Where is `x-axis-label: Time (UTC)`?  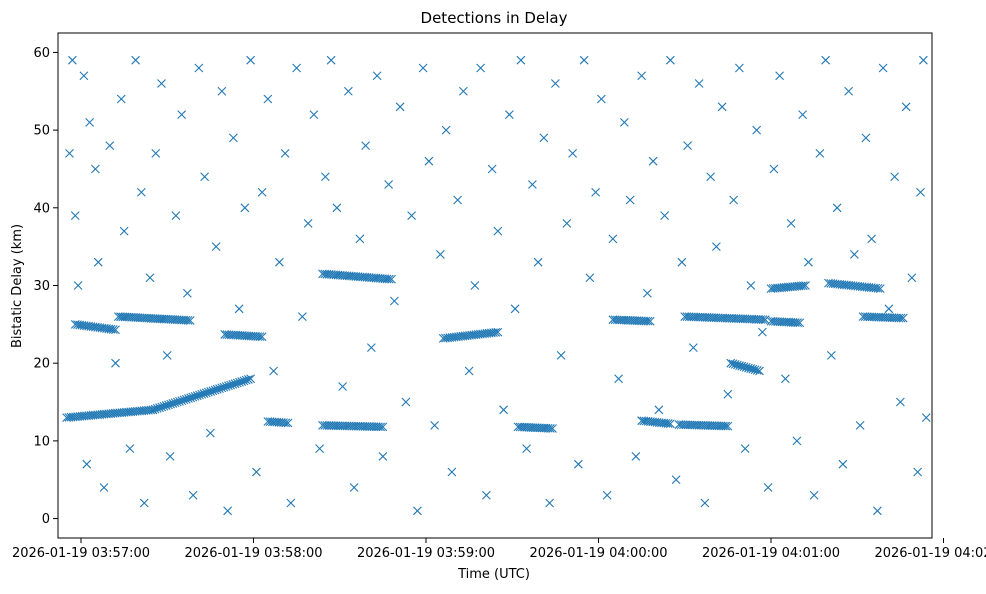
x-axis-label: Time (UTC) is located at coordinates (493, 574).